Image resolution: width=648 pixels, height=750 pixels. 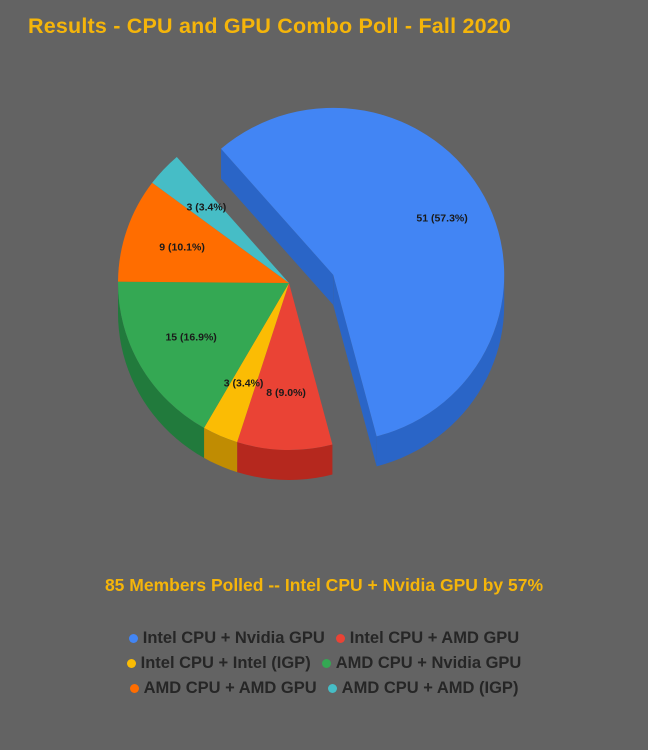 I want to click on pie-slice-label: 15 (16.9%), so click(x=190, y=338).